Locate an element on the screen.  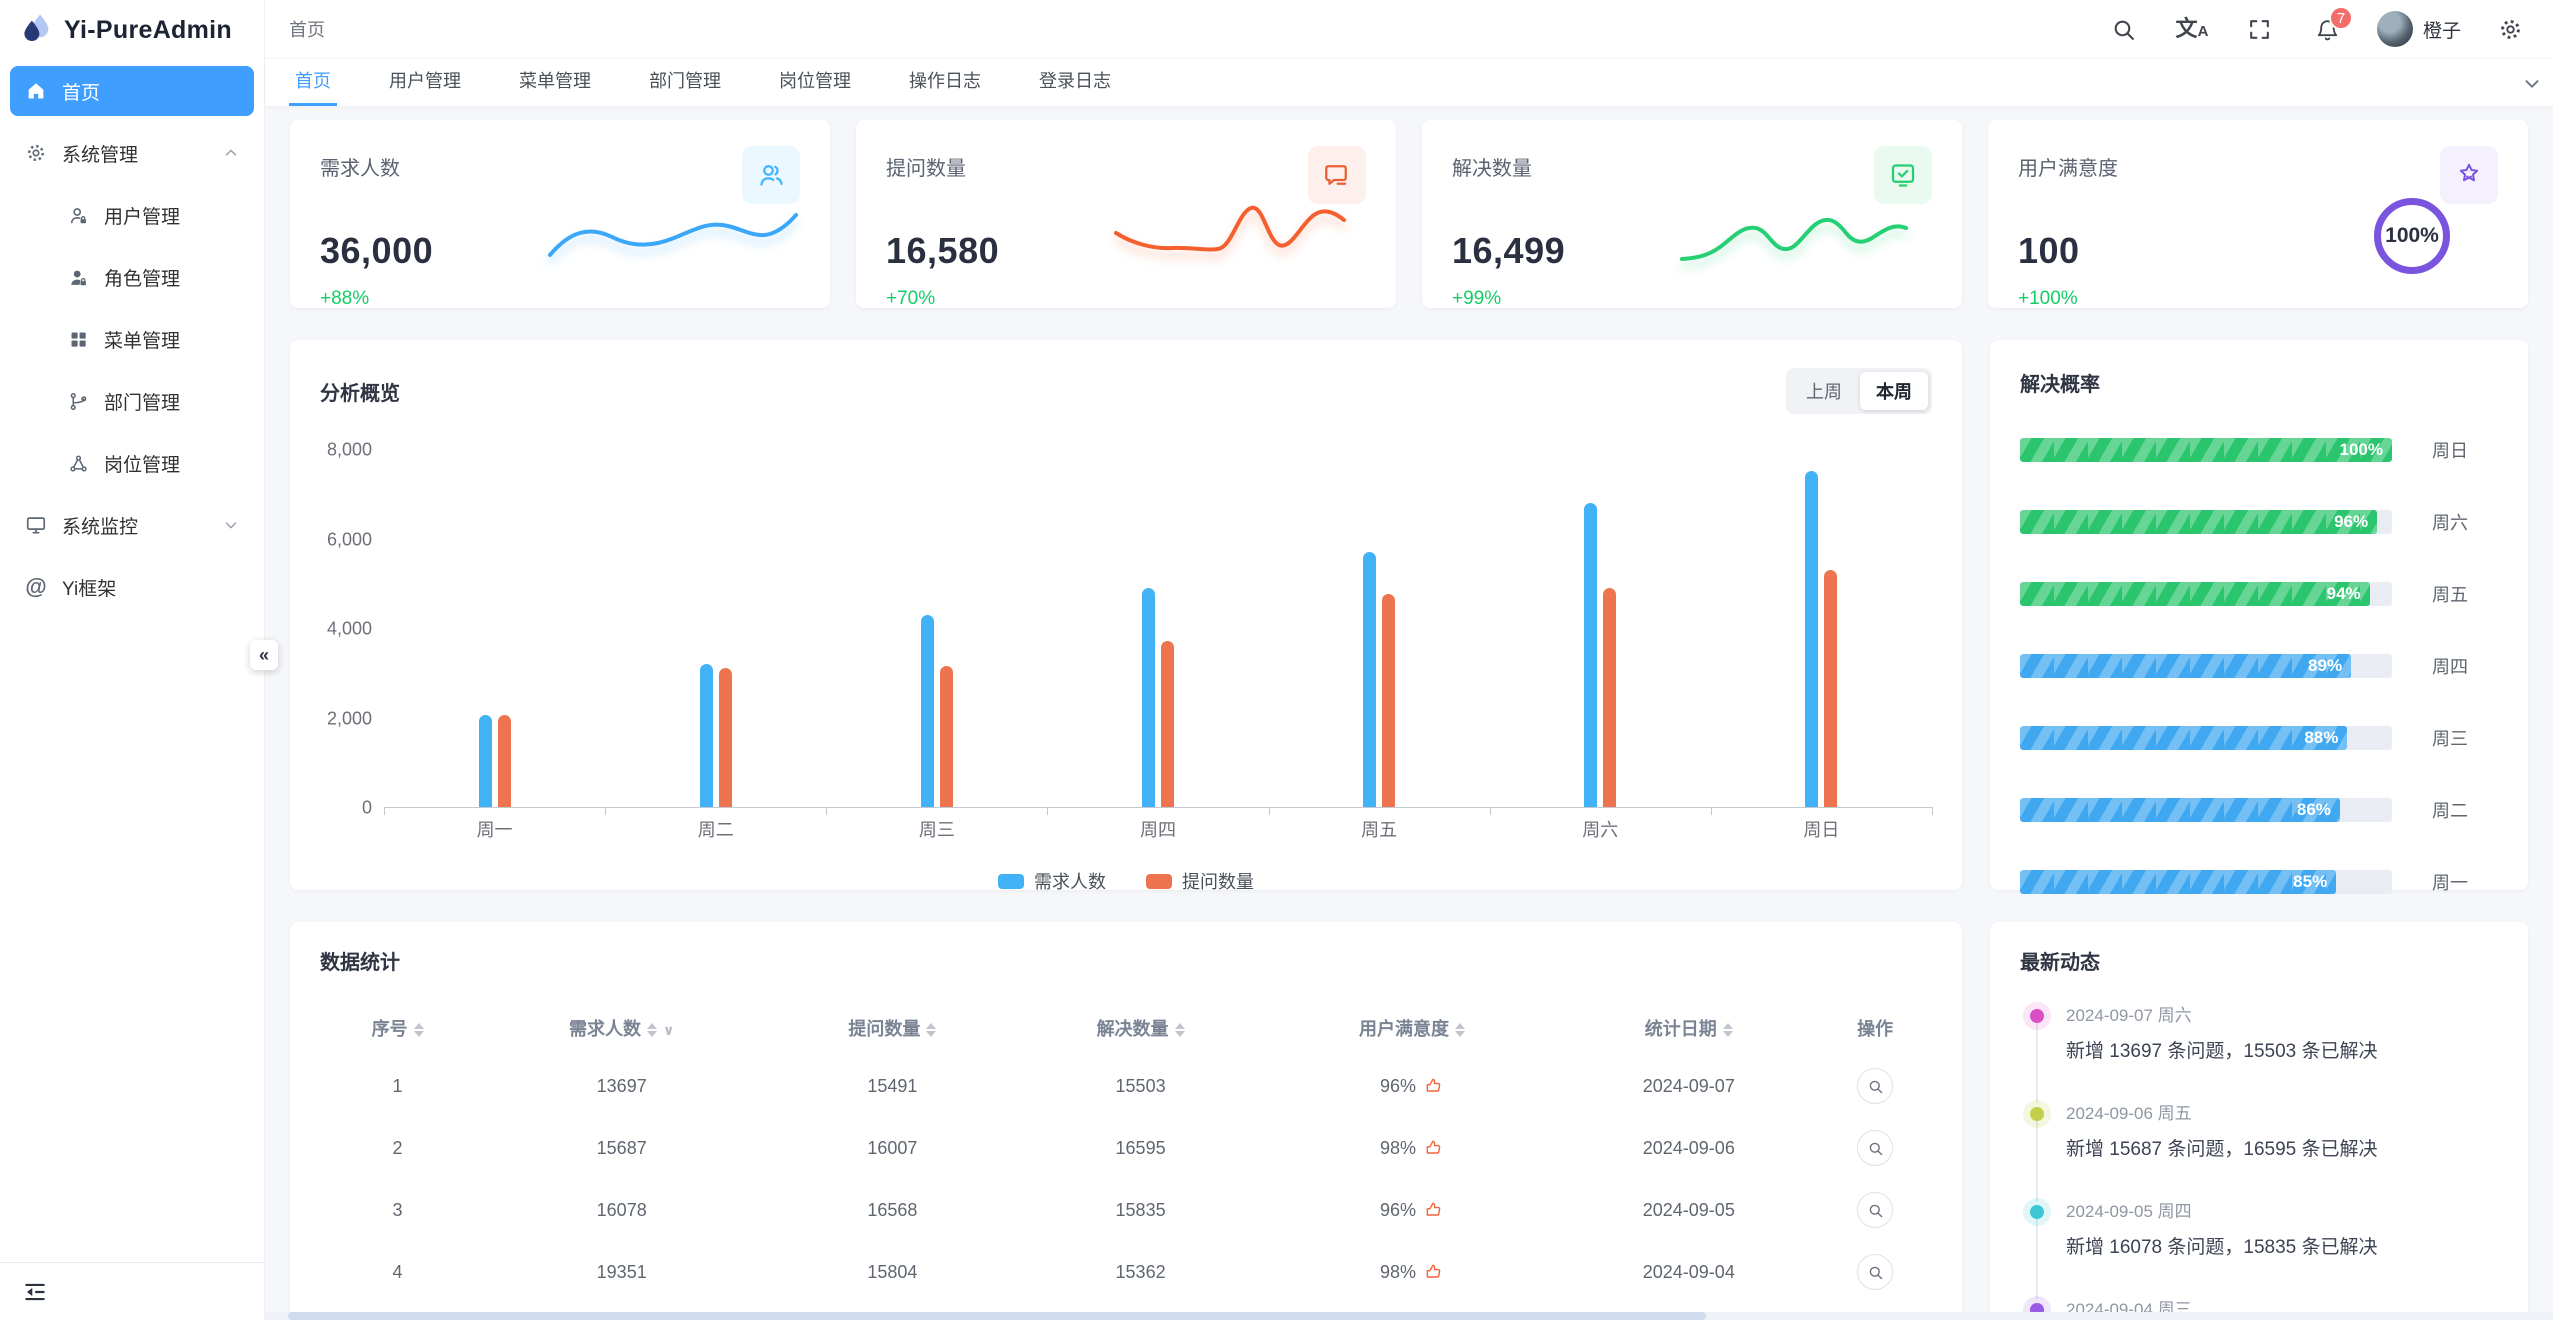
magnifier-icon is located at coordinates (1875, 1148).